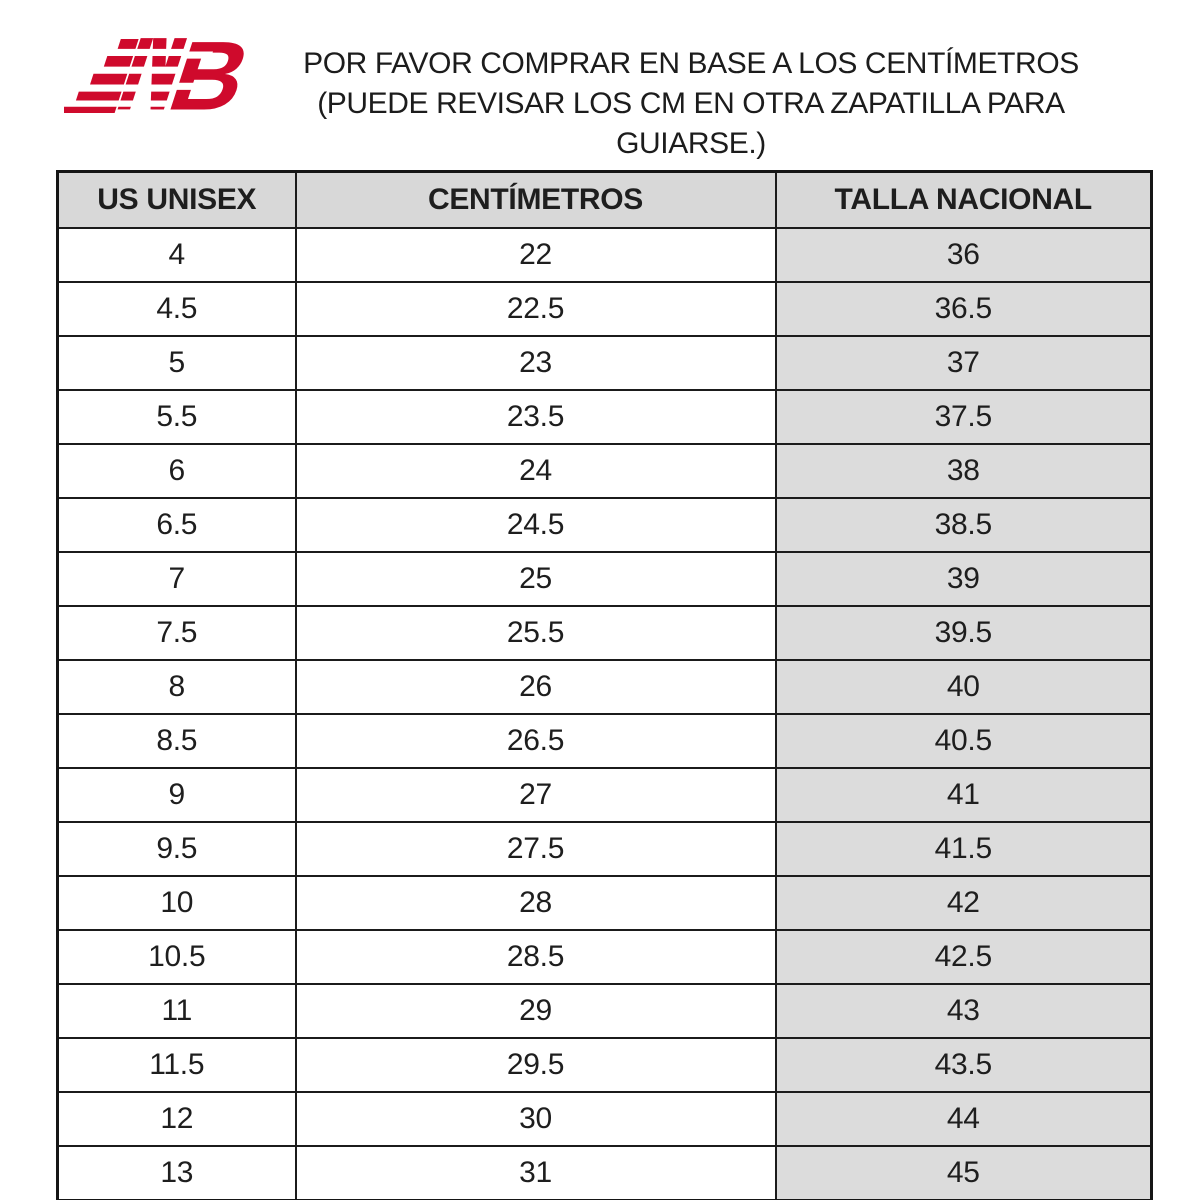 This screenshot has height=1200, width=1200. Describe the element at coordinates (176, 1119) in the screenshot. I see `table-cell: 12` at that location.